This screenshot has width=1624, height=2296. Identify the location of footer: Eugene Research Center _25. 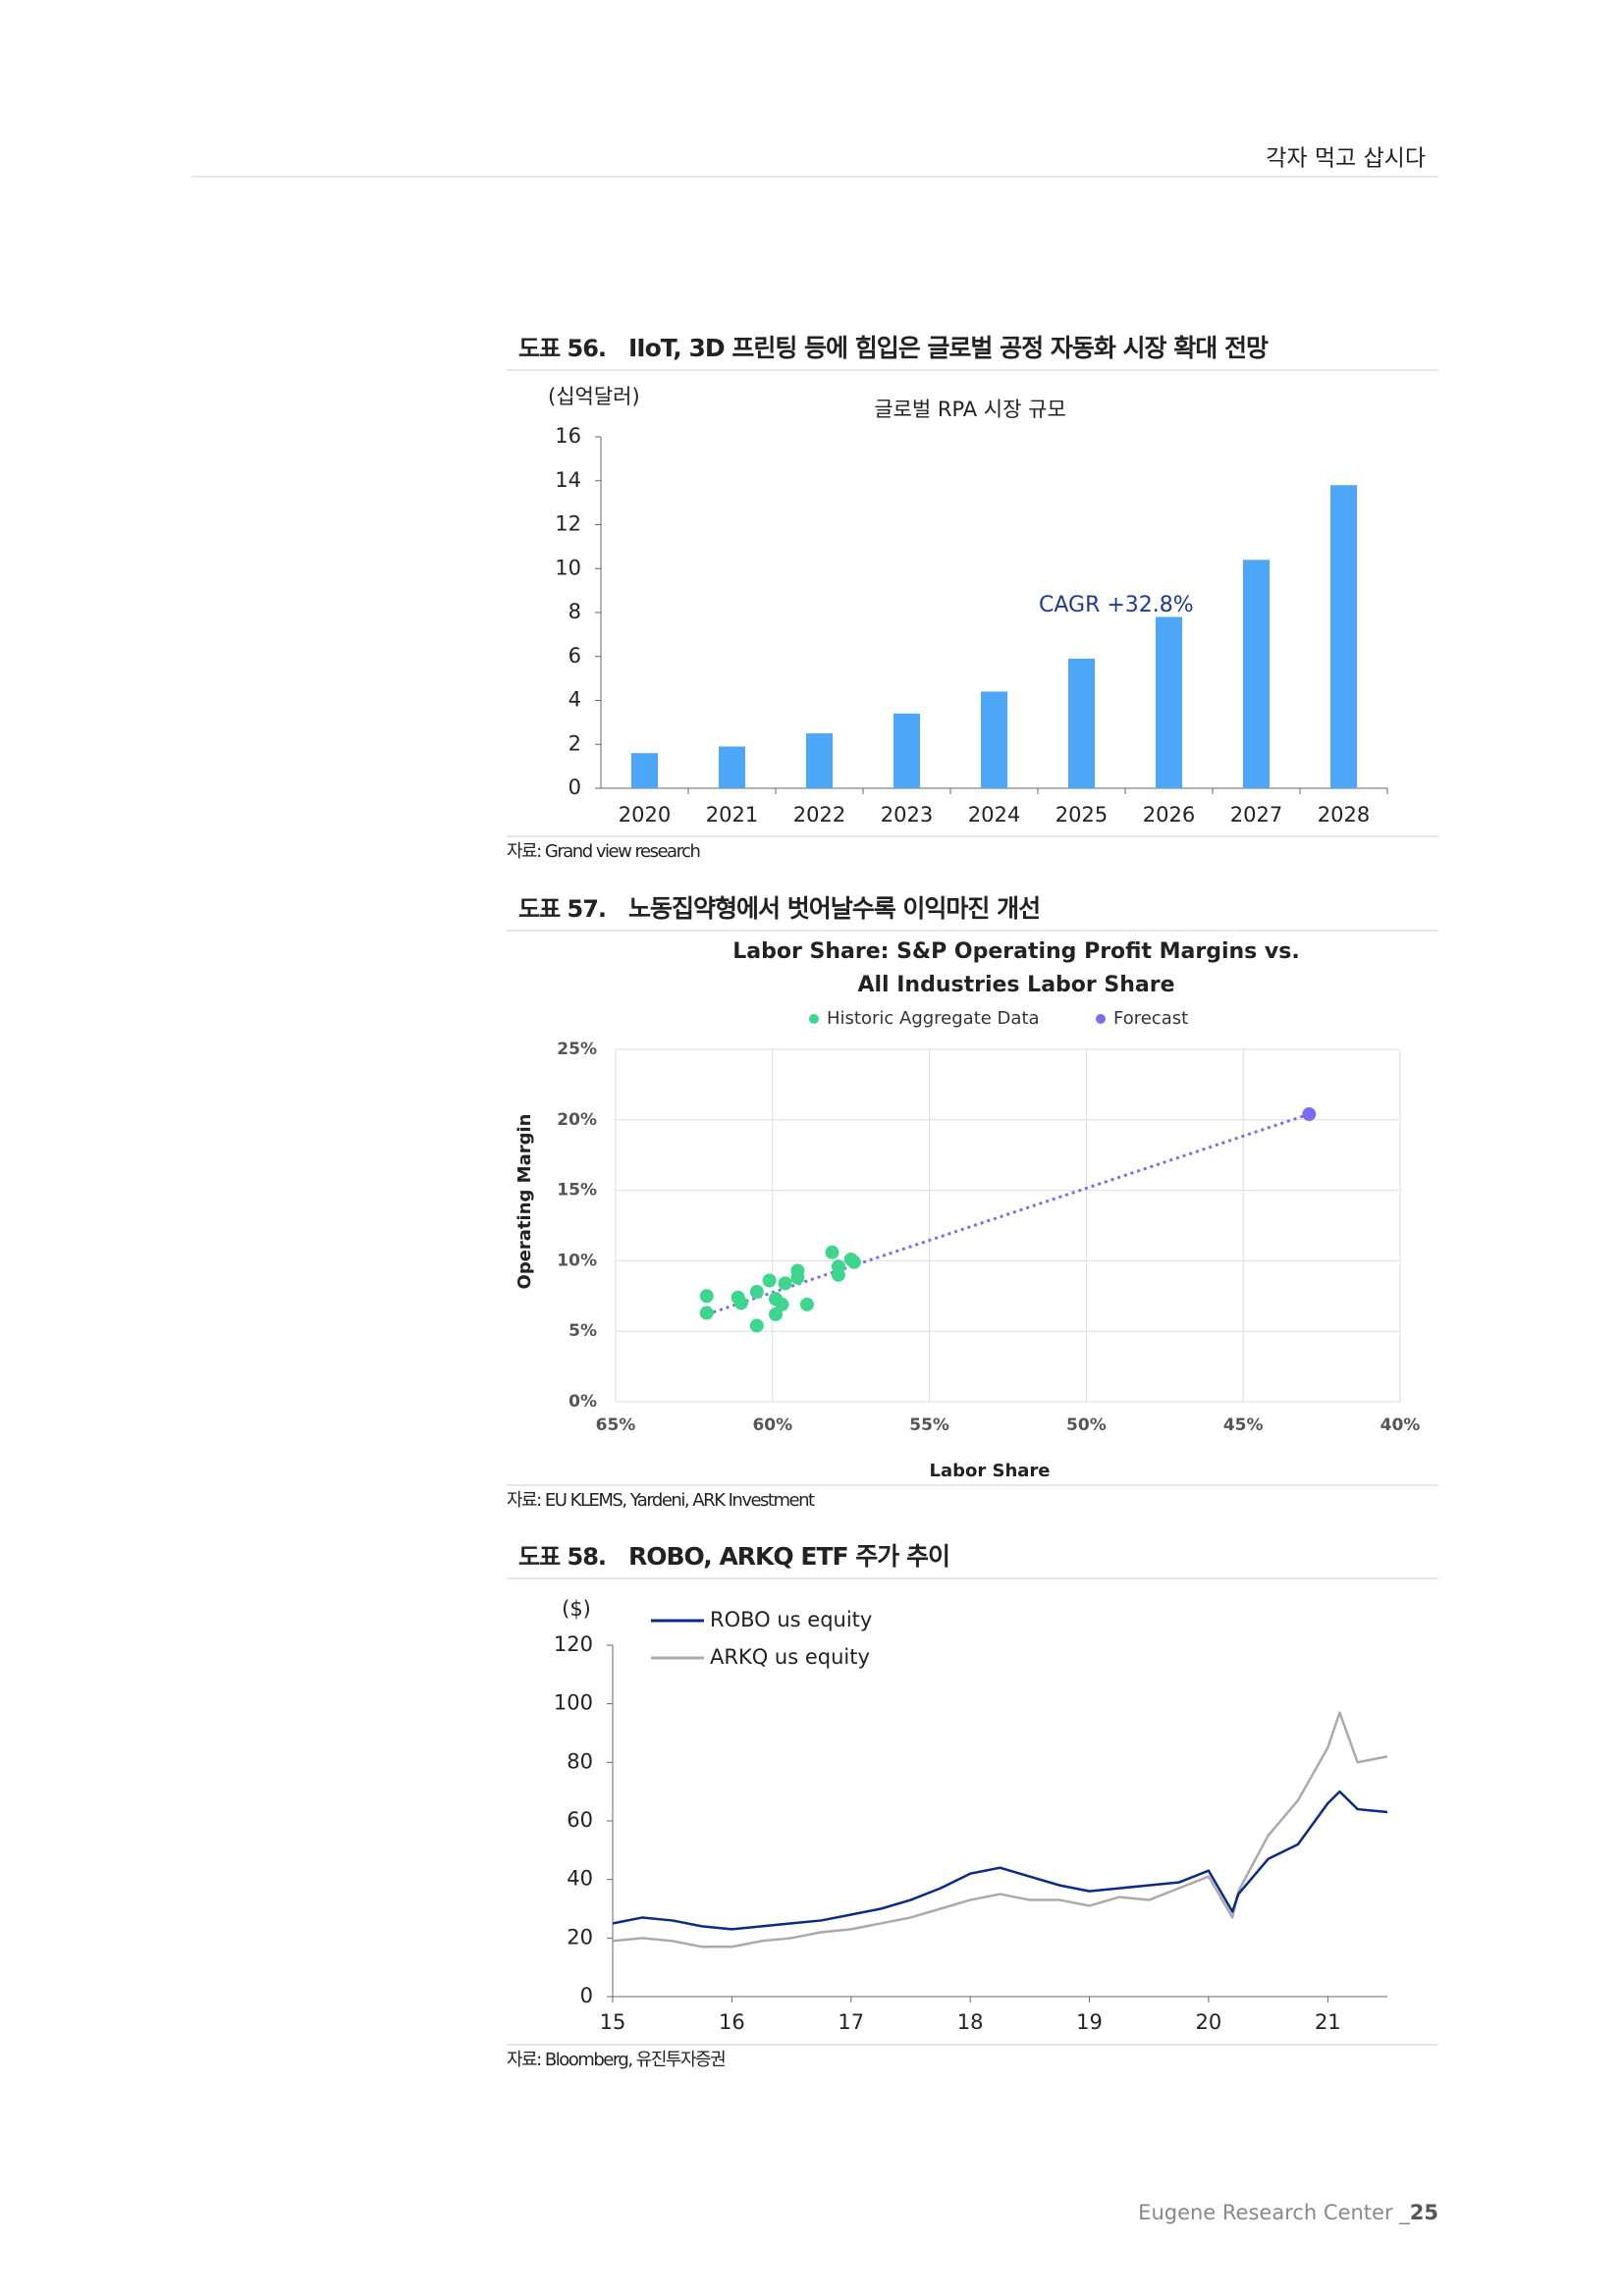
(1288, 2213).